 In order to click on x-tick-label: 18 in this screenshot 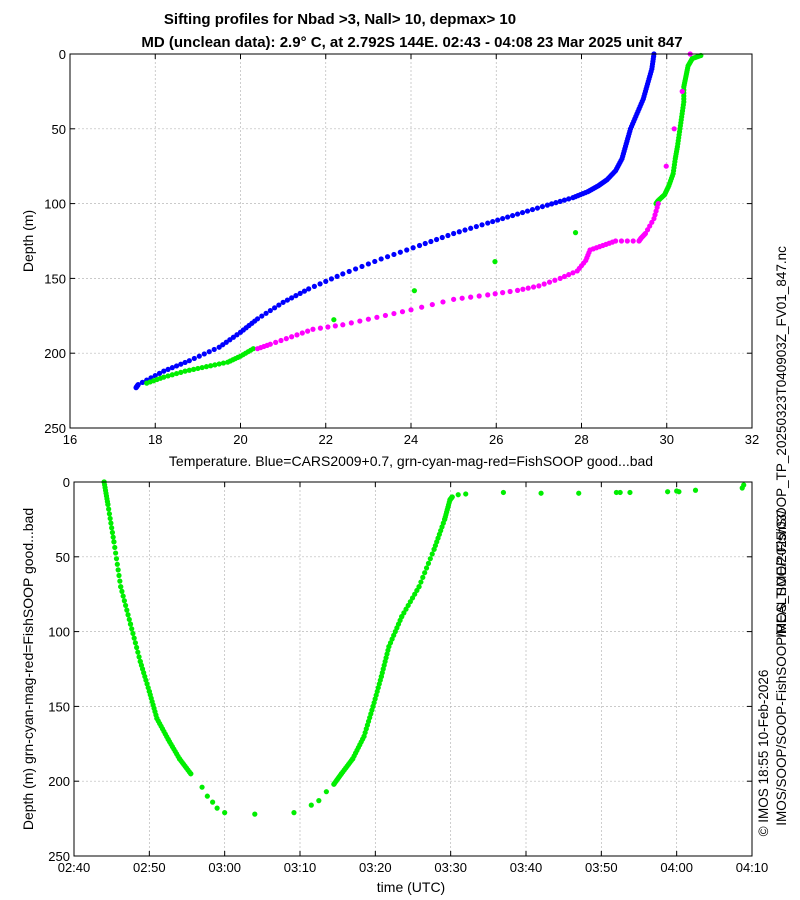, I will do `click(155, 439)`.